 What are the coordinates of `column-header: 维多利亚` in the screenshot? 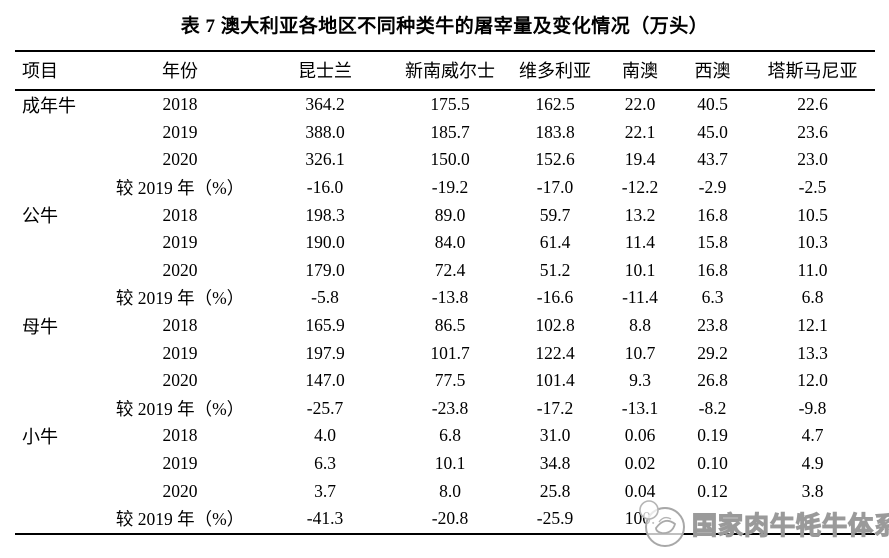 It's located at (555, 71).